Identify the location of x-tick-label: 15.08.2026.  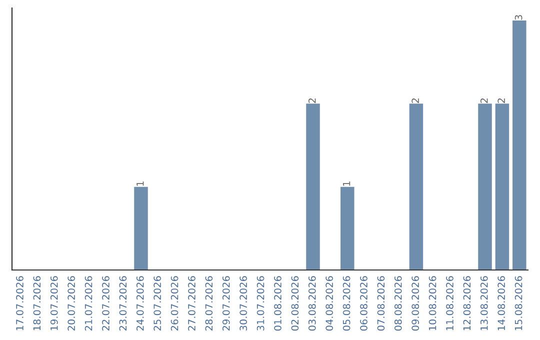
(518, 303).